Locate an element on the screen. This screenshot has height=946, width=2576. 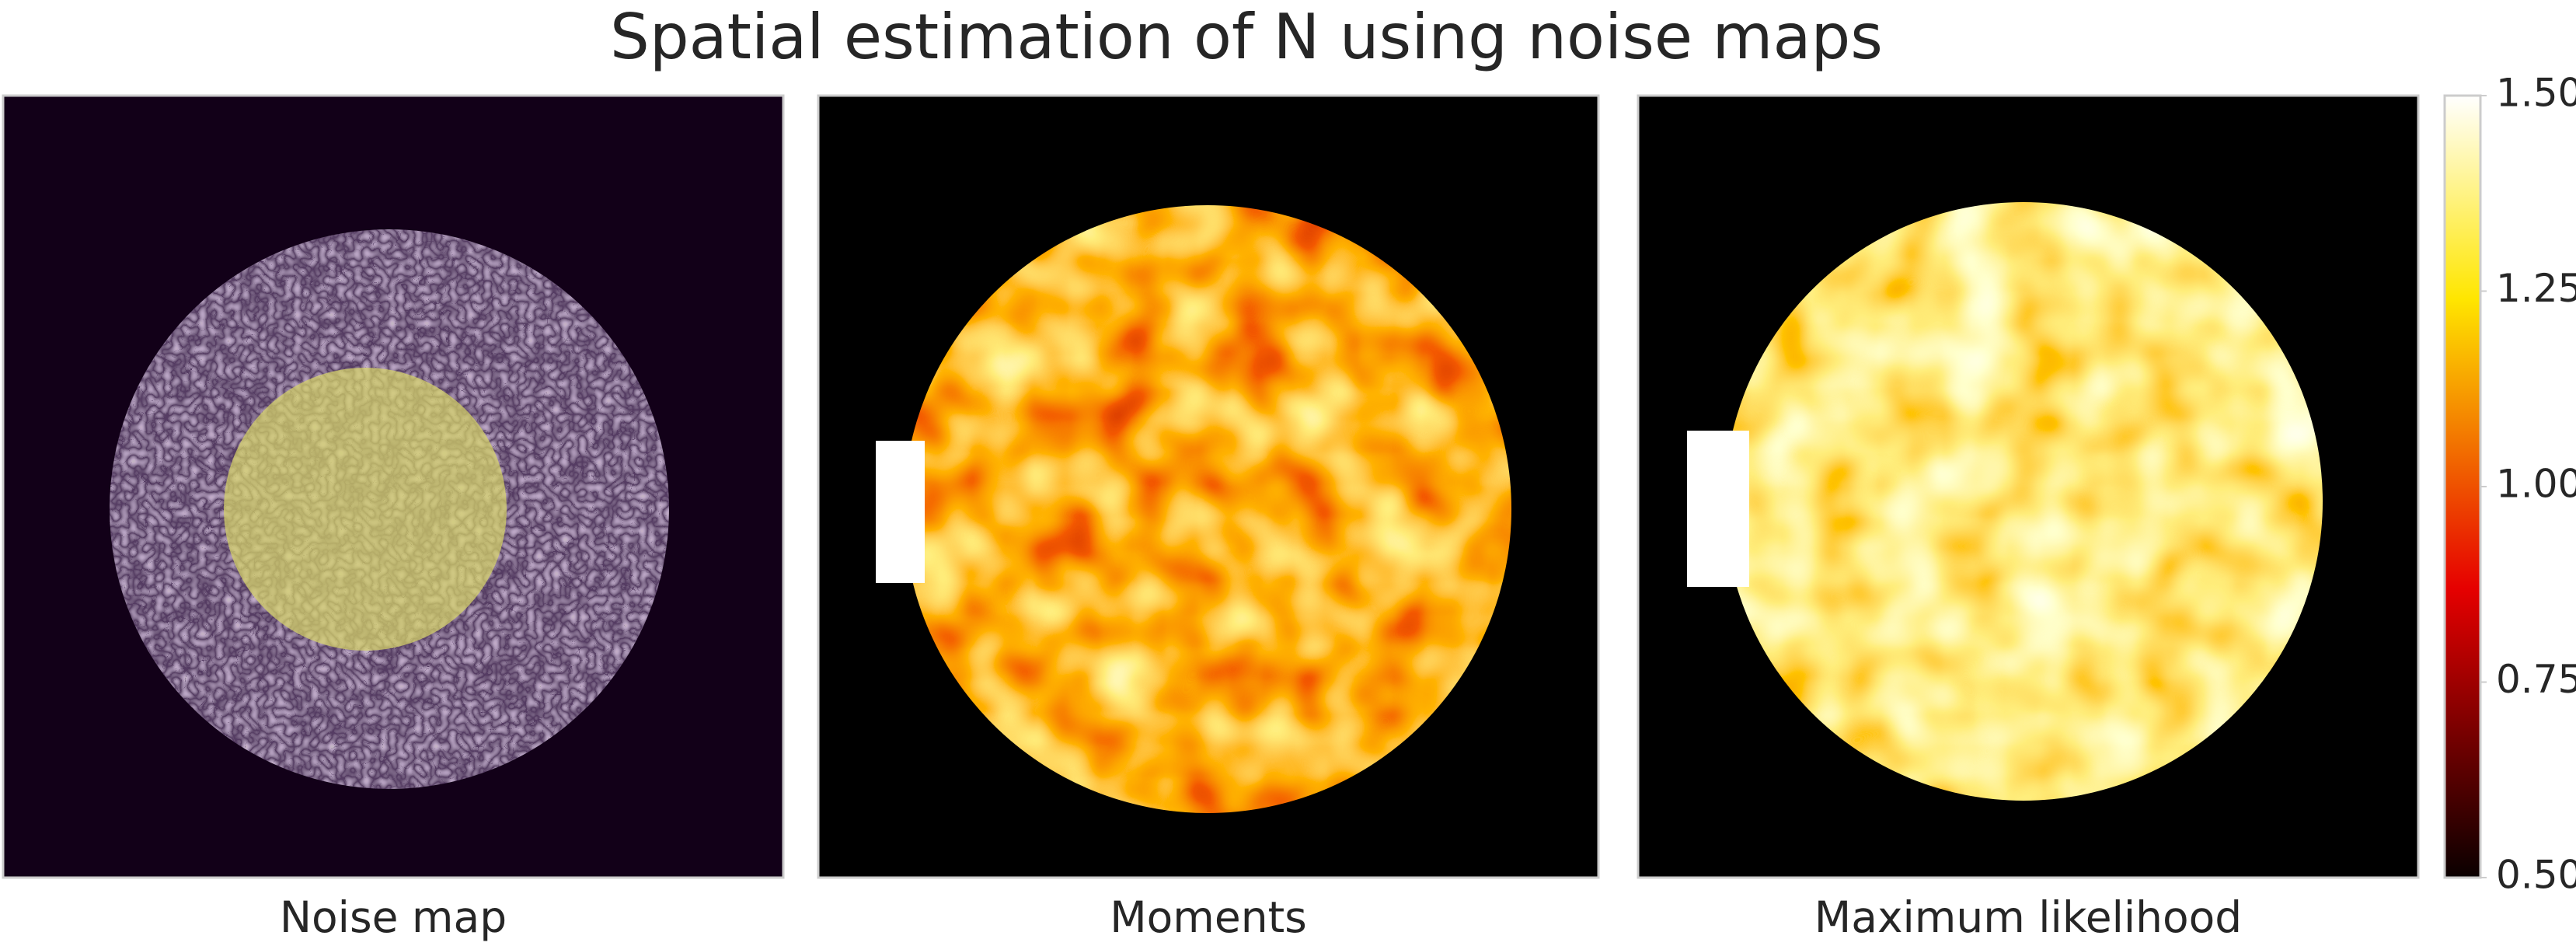
colorbar-tick-label: 1.25 is located at coordinates (2536, 288).